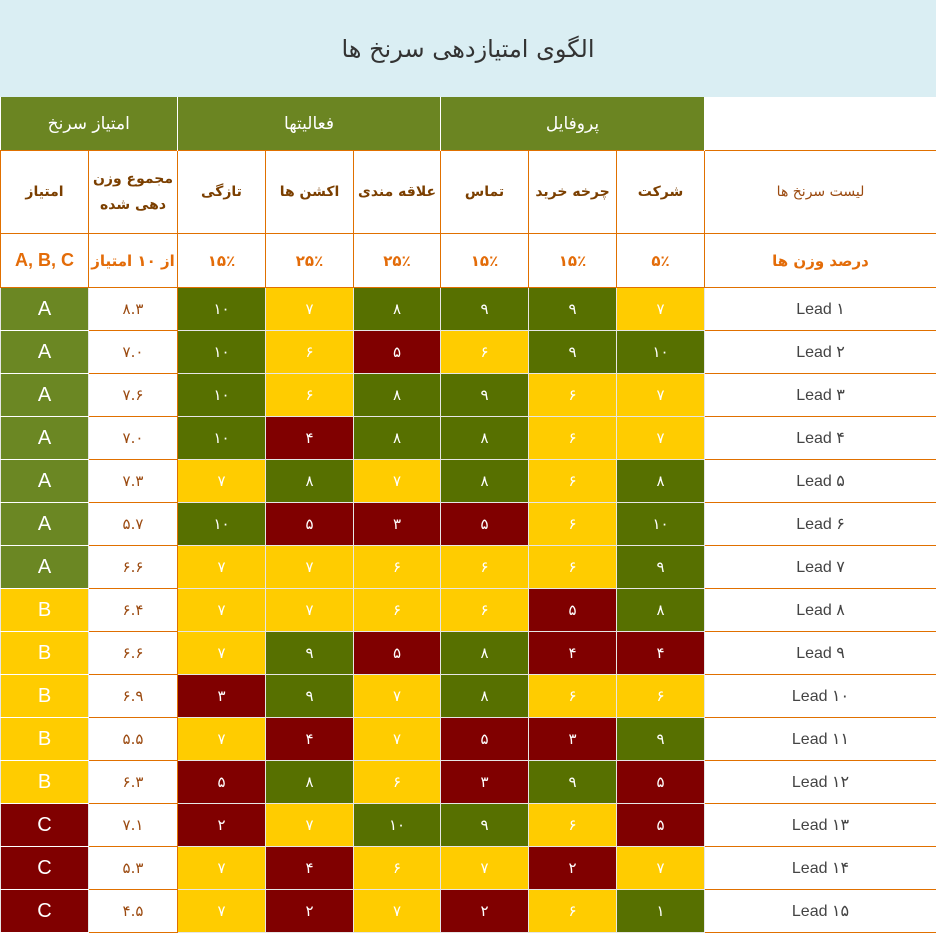 This screenshot has height=933, width=936. What do you see at coordinates (310, 911) in the screenshot?
I see `score-cell-actions: ۲` at bounding box center [310, 911].